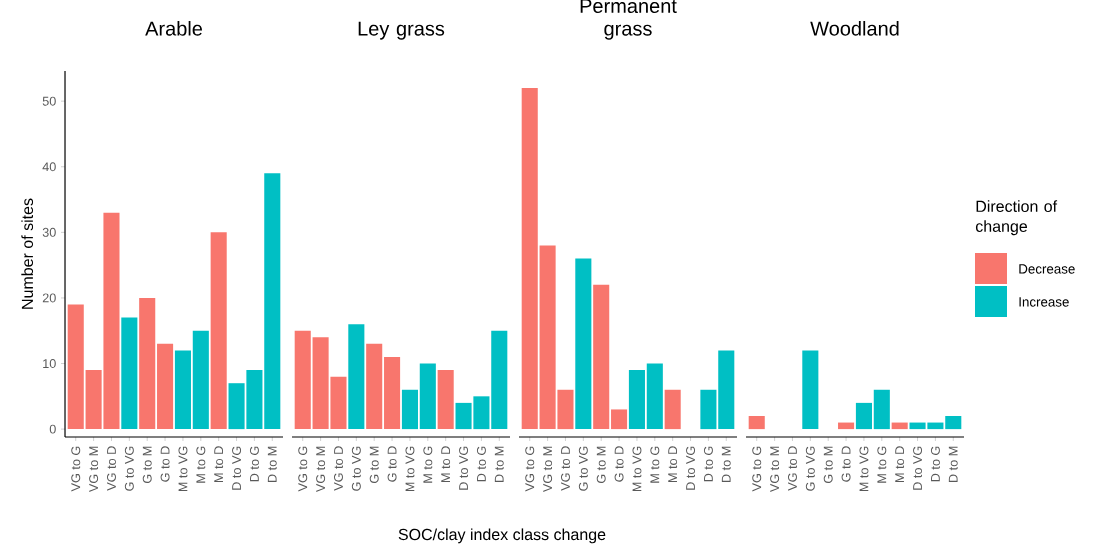 Image resolution: width=1118 pixels, height=546 pixels. Describe the element at coordinates (401, 30) in the screenshot. I see `chart-title: Ley grass` at that location.